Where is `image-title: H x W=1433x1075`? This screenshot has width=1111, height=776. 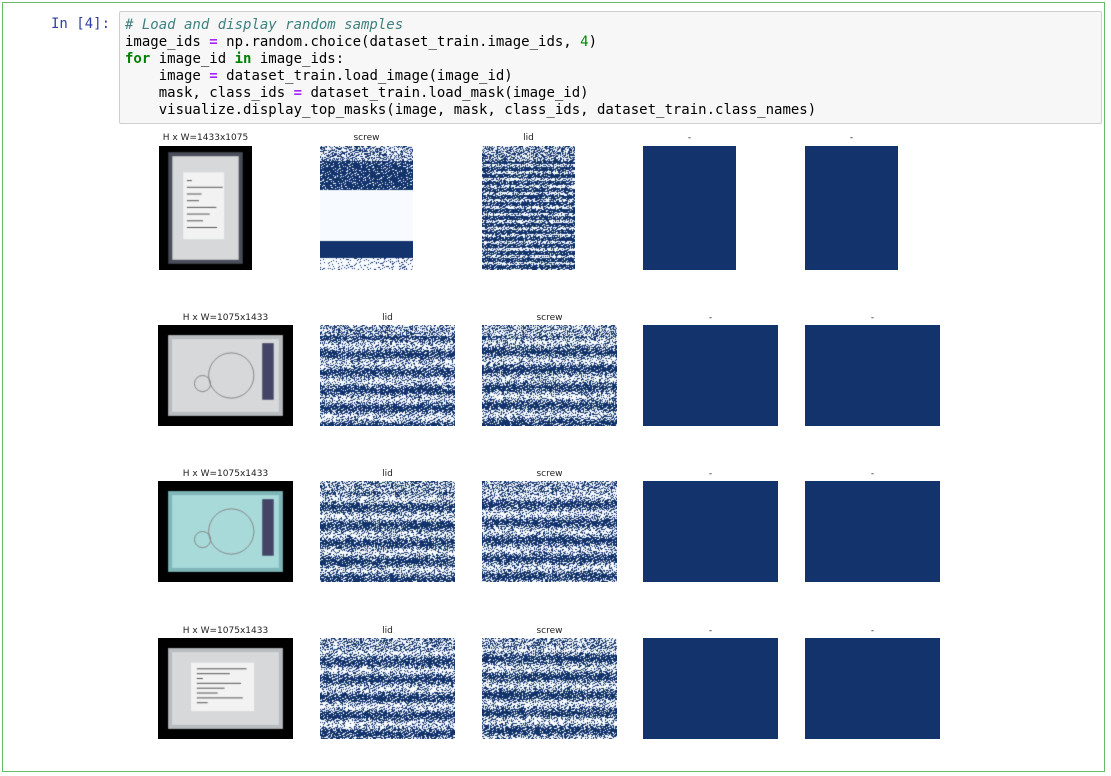
image-title: H x W=1433x1075 is located at coordinates (205, 138).